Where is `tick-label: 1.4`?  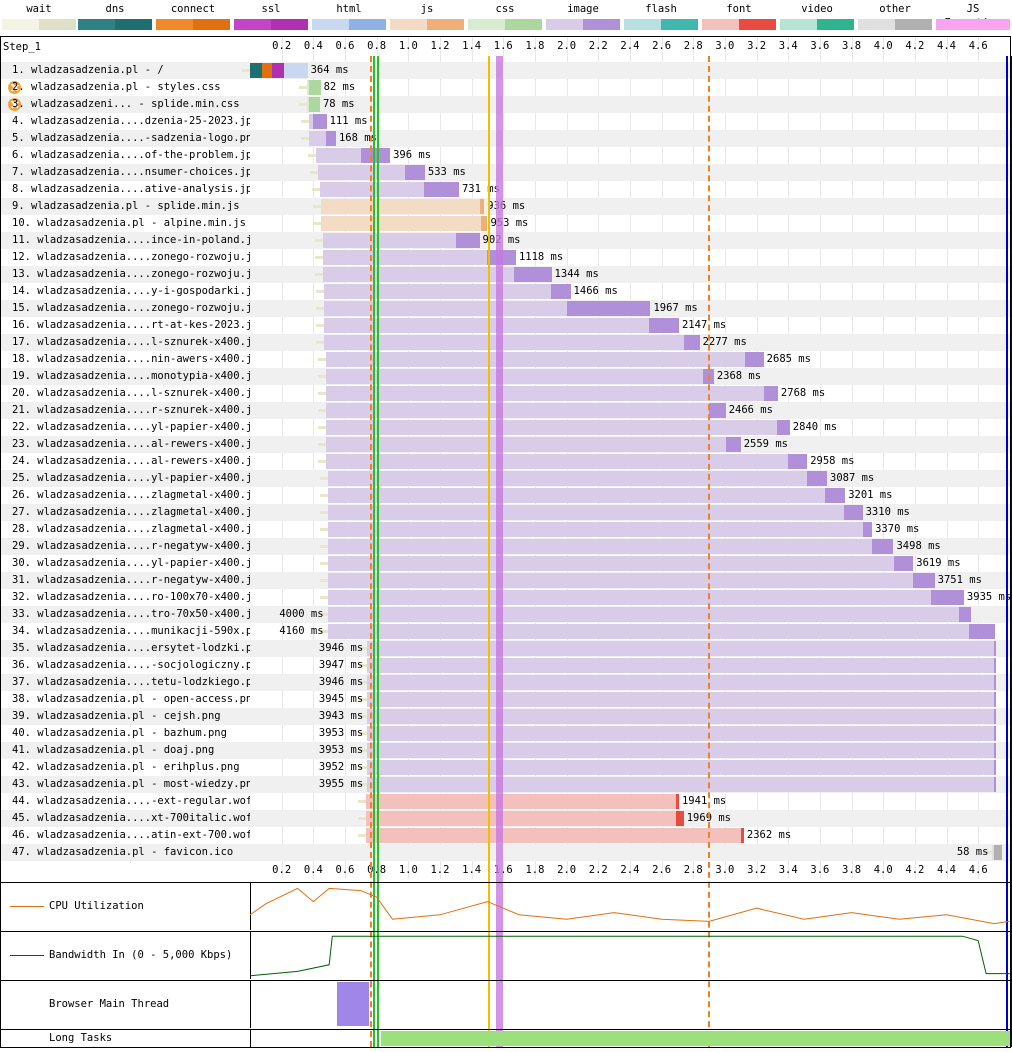
tick-label: 1.4 is located at coordinates (472, 870).